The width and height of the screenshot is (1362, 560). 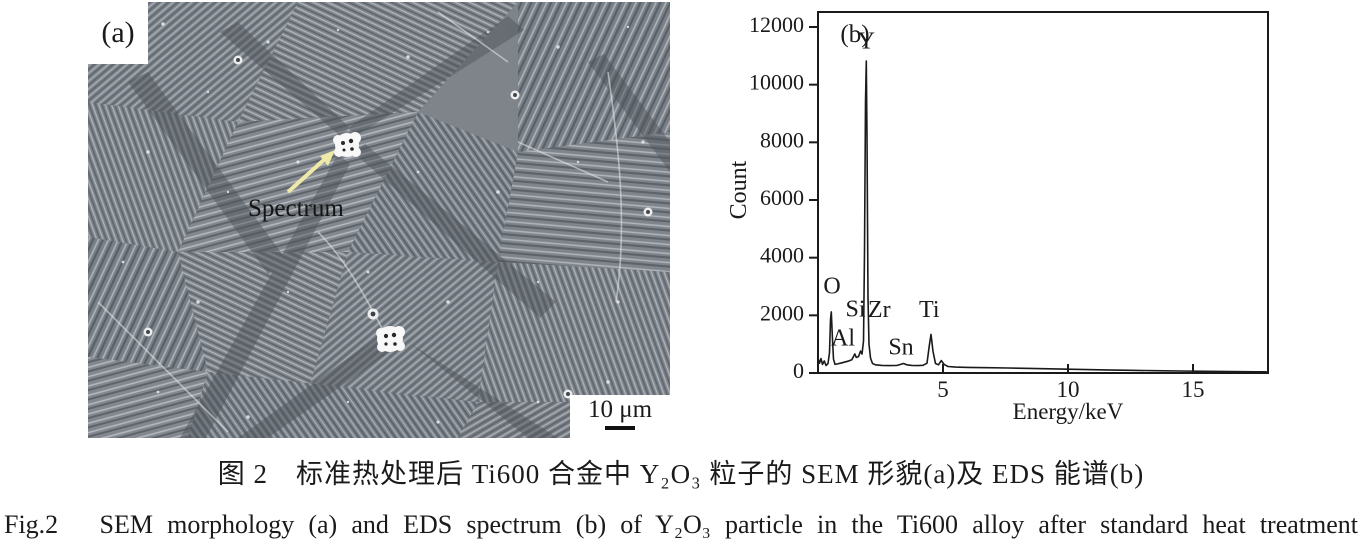 What do you see at coordinates (831, 286) in the screenshot?
I see `peak-label-O: O` at bounding box center [831, 286].